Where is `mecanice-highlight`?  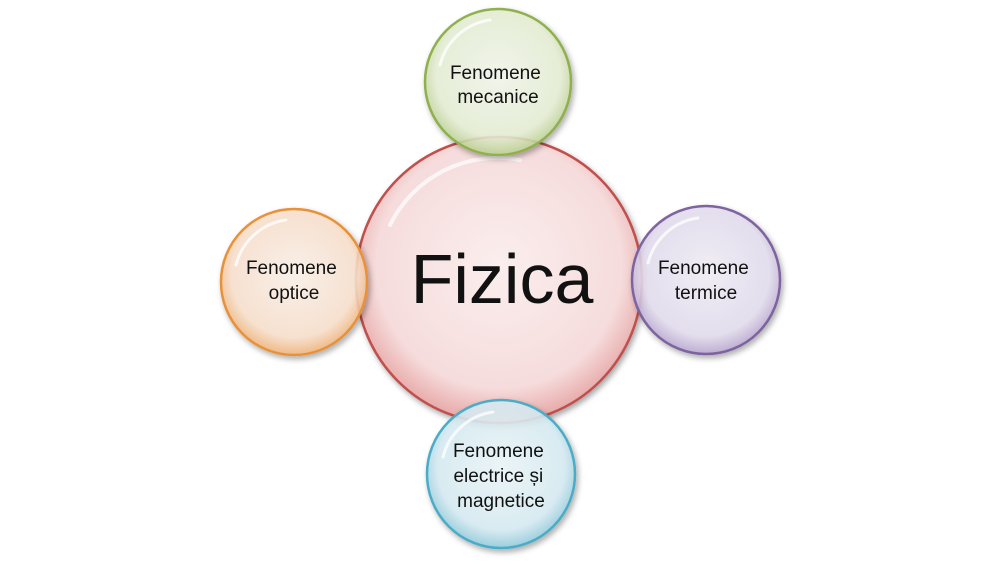 mecanice-highlight is located at coordinates (465, 42).